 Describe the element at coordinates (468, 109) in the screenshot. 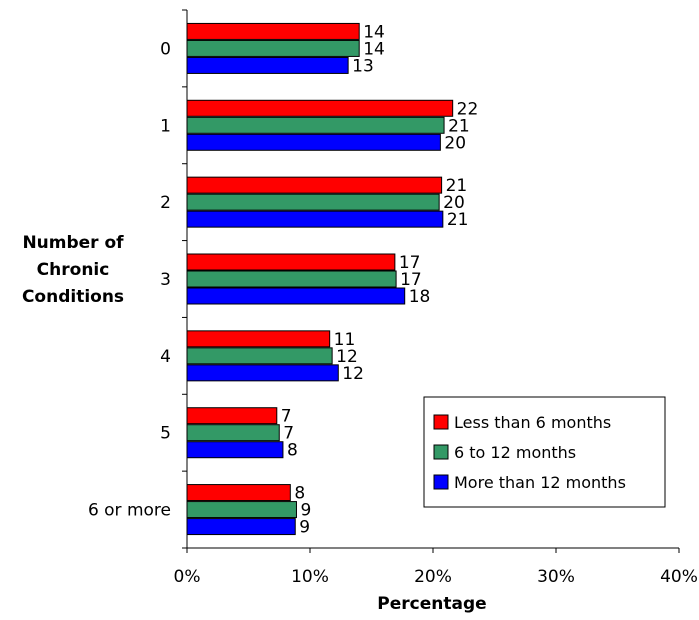

I see `value-label: 22` at that location.